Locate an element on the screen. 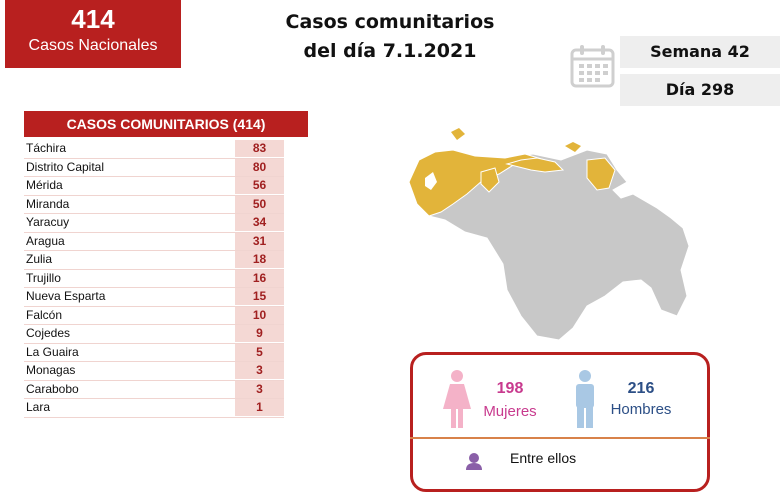 The image size is (780, 492). table-row: Distrito Capital 80 is located at coordinates (154, 167).